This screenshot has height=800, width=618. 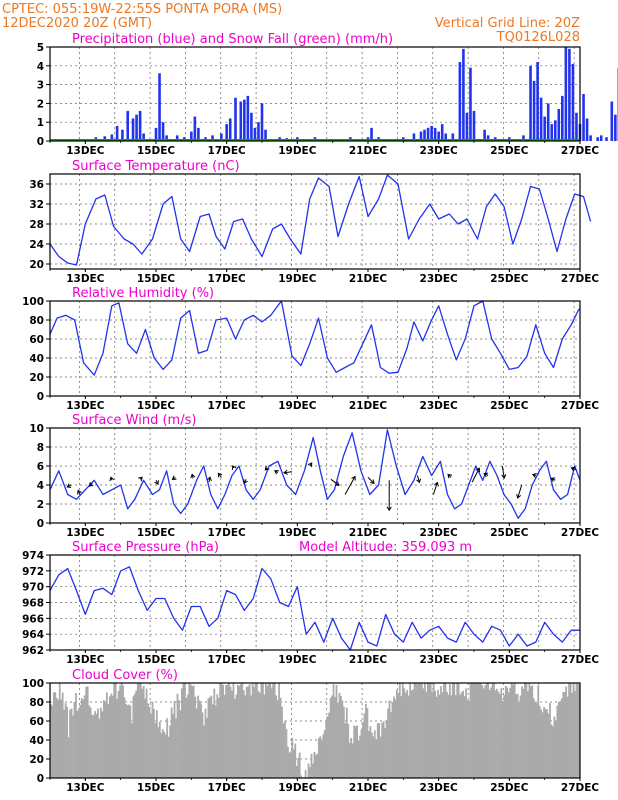 I want to click on y-tick-label: 80, so click(x=36, y=321).